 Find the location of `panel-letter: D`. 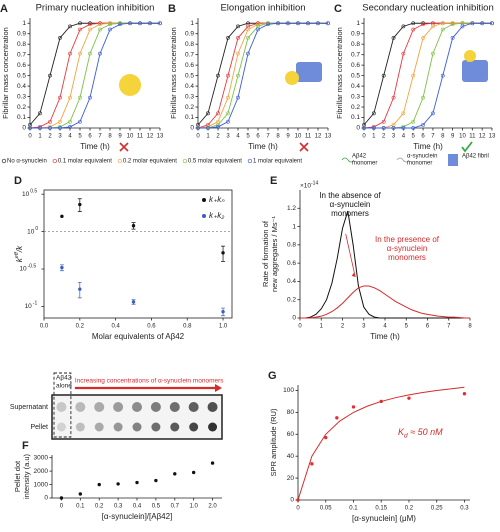

panel-letter: D is located at coordinates (18, 181).